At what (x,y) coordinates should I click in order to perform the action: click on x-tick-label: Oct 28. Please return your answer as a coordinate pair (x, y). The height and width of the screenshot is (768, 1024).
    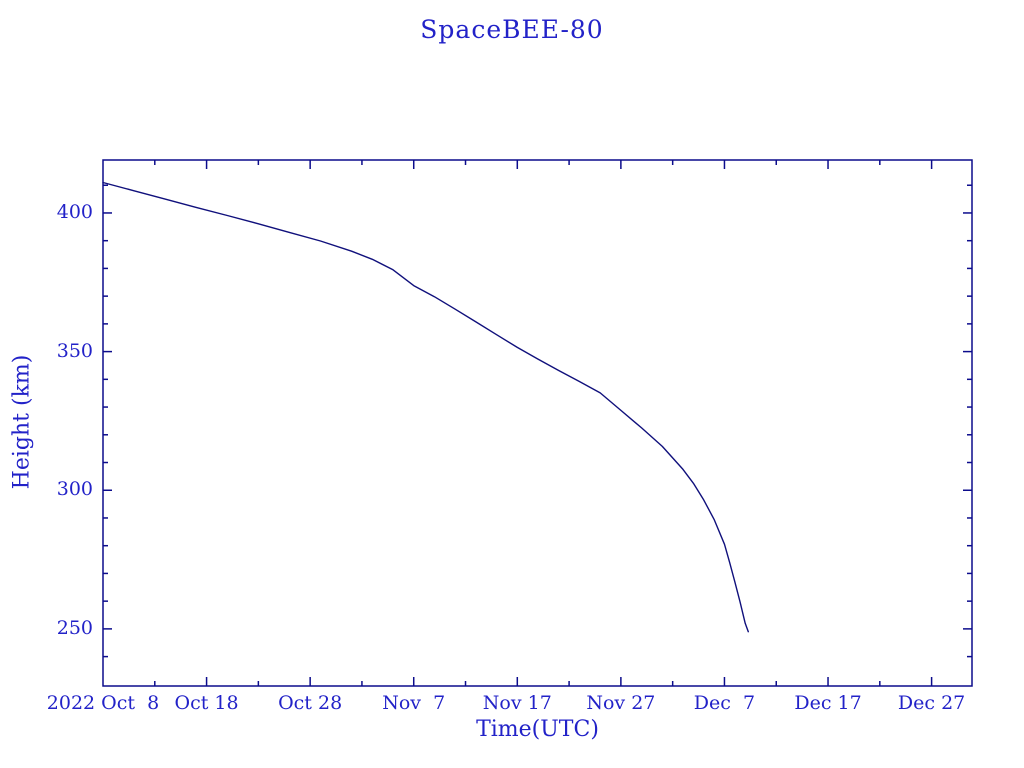
    Looking at the image, I should click on (310, 703).